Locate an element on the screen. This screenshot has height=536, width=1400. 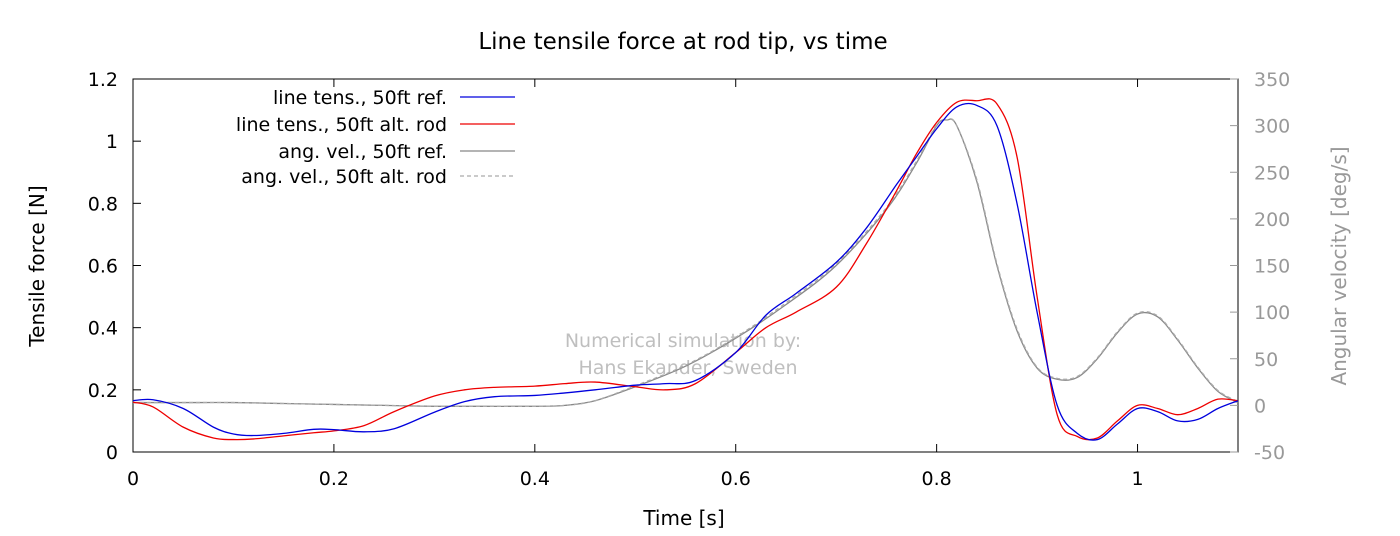
y2-tick-label: 150 is located at coordinates (1272, 267).